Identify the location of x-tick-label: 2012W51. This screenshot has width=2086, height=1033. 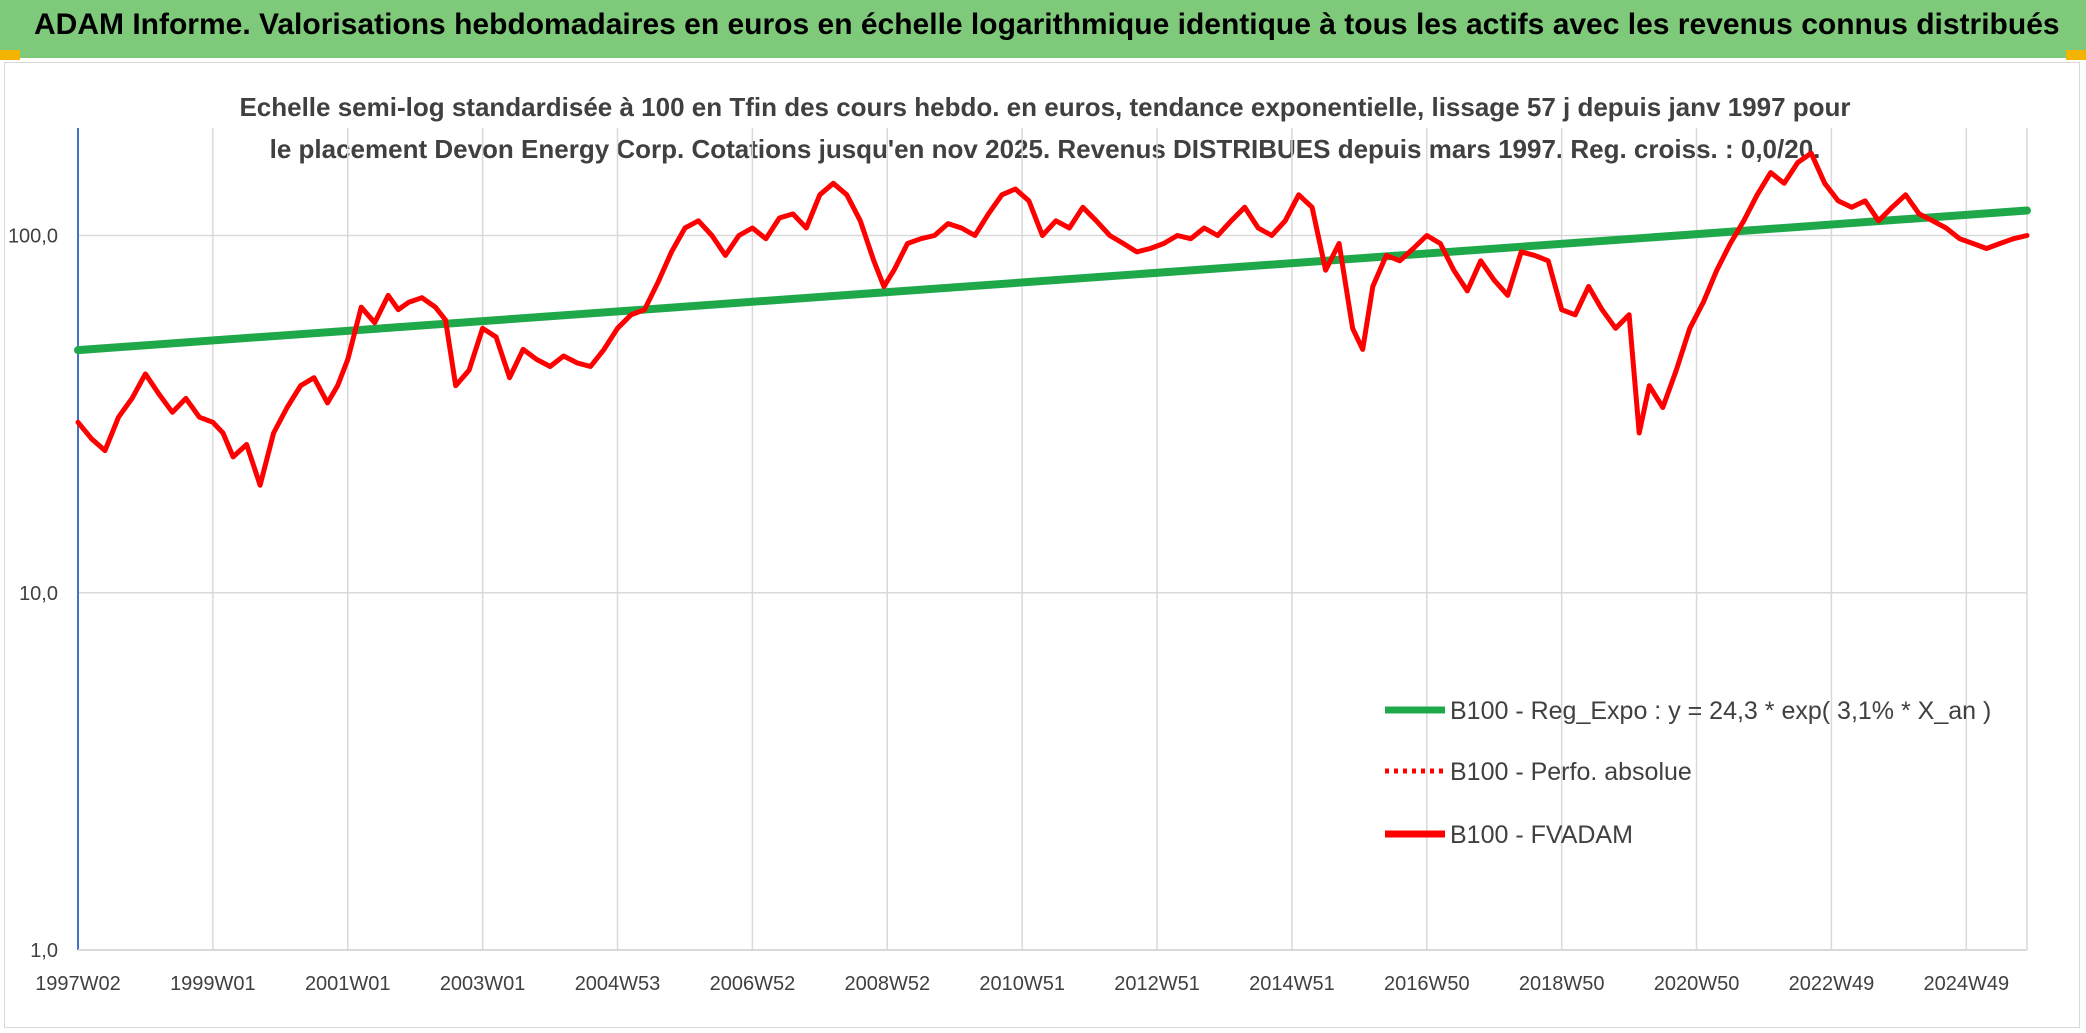
(1157, 984).